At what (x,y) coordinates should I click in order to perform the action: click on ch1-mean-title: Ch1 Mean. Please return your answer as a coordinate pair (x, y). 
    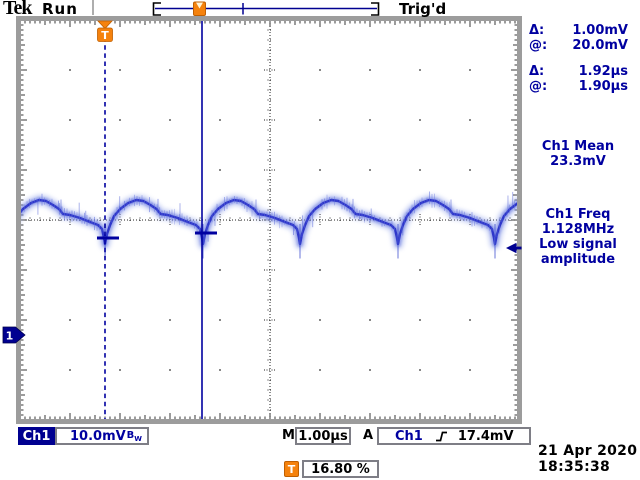
    Looking at the image, I should click on (578, 146).